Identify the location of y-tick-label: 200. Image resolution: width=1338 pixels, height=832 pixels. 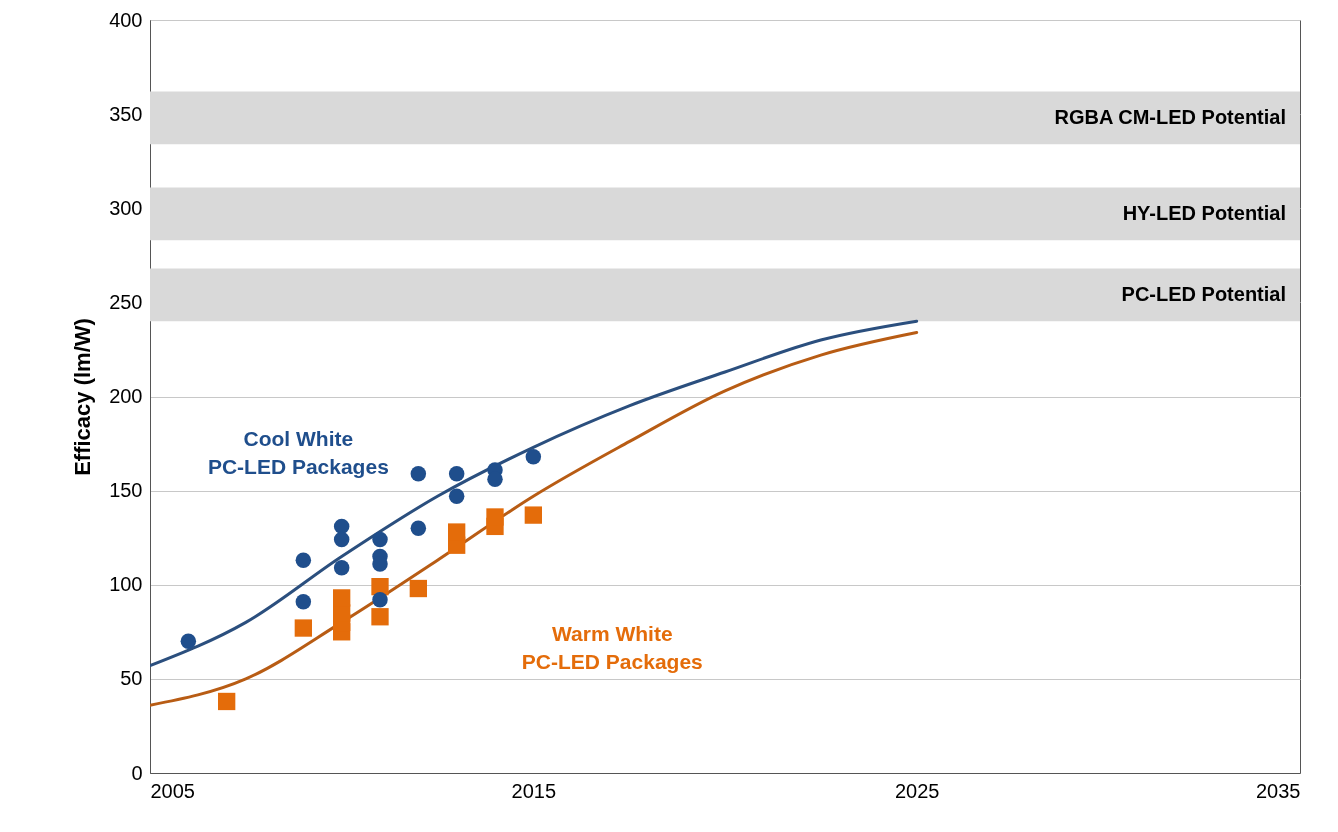
(126, 396).